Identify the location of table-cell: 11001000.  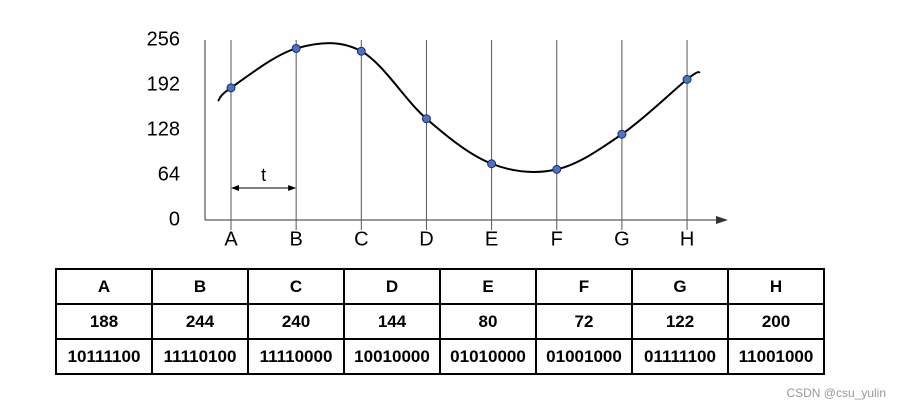
(776, 356).